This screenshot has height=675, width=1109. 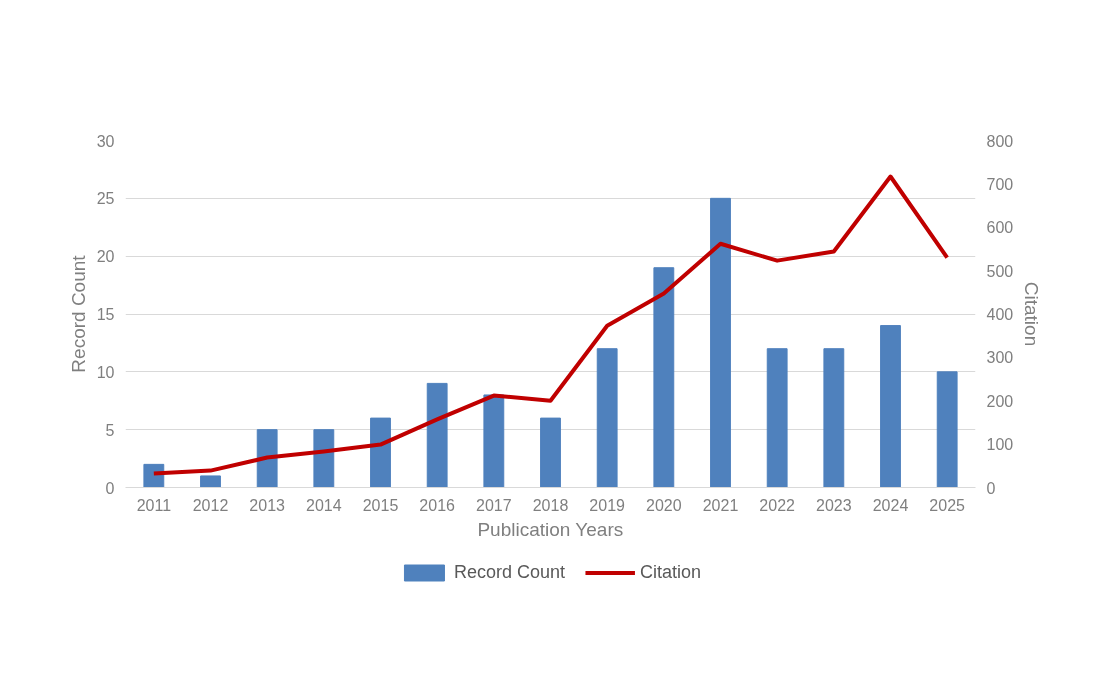 I want to click on x-tick-label: 2016, so click(x=437, y=505).